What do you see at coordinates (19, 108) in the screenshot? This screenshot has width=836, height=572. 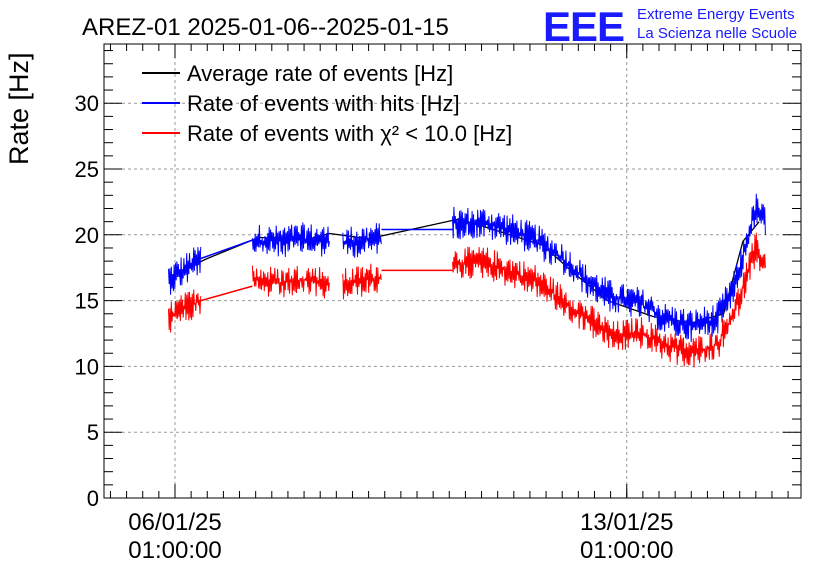 I see `y-axis-label: Rate [Hz]` at bounding box center [19, 108].